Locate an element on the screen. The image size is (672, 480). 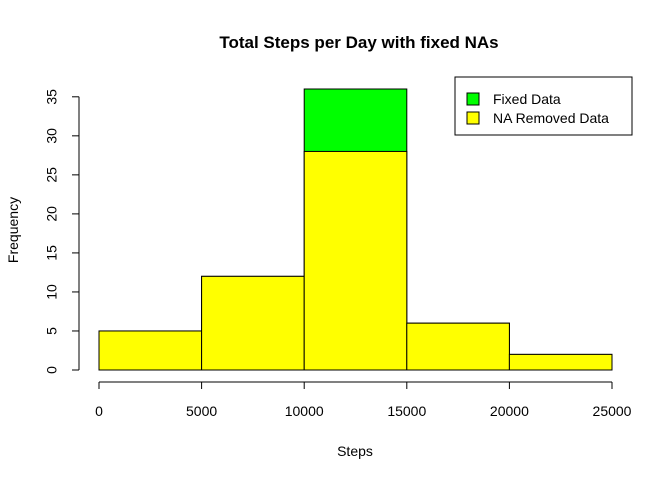
legend-label-0: Fixed Data is located at coordinates (527, 99).